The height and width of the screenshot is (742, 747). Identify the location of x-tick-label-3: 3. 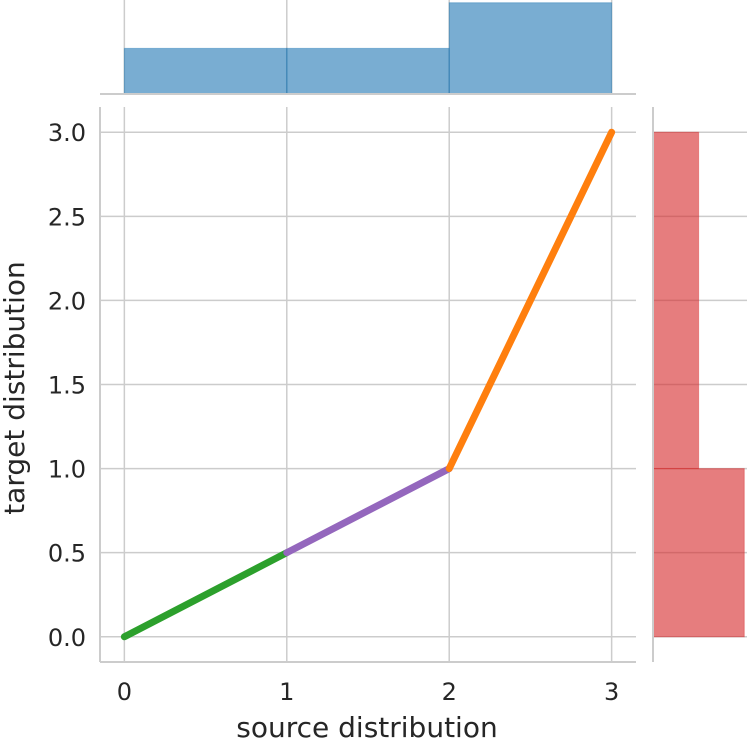
(611, 692).